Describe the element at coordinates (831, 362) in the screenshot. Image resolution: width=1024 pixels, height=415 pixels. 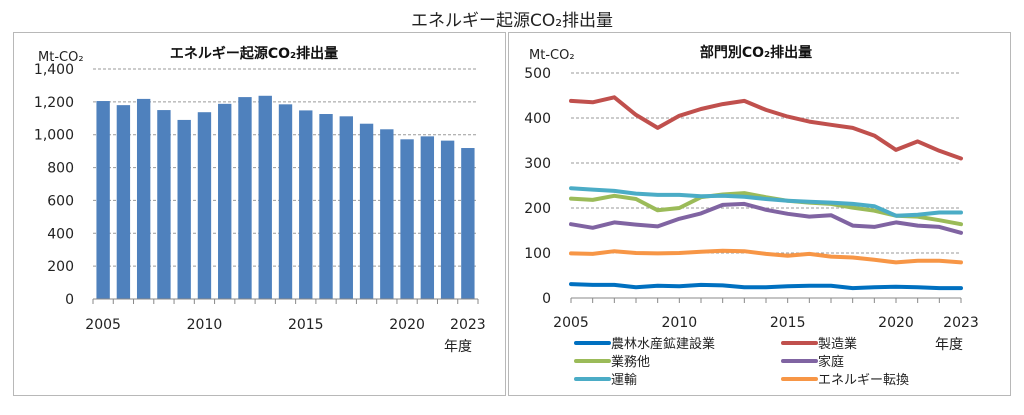
I see `legend-label: 家庭` at that location.